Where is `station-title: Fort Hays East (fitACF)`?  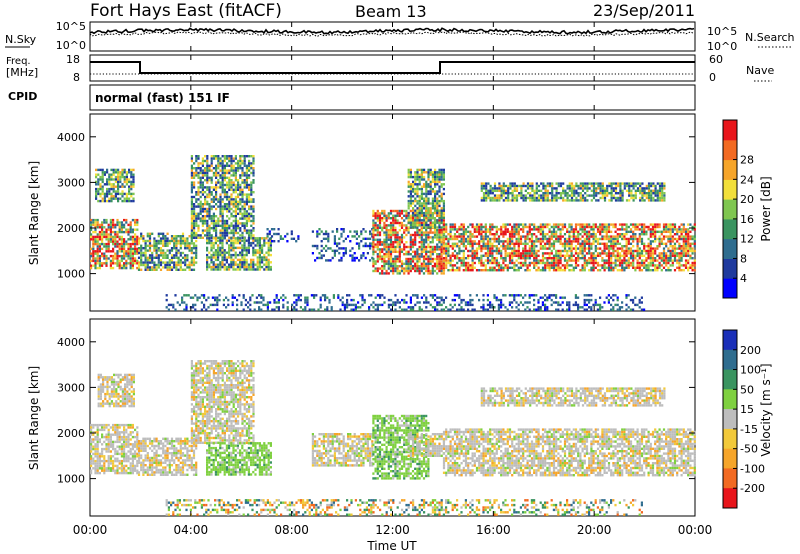 station-title: Fort Hays East (fitACF) is located at coordinates (186, 11).